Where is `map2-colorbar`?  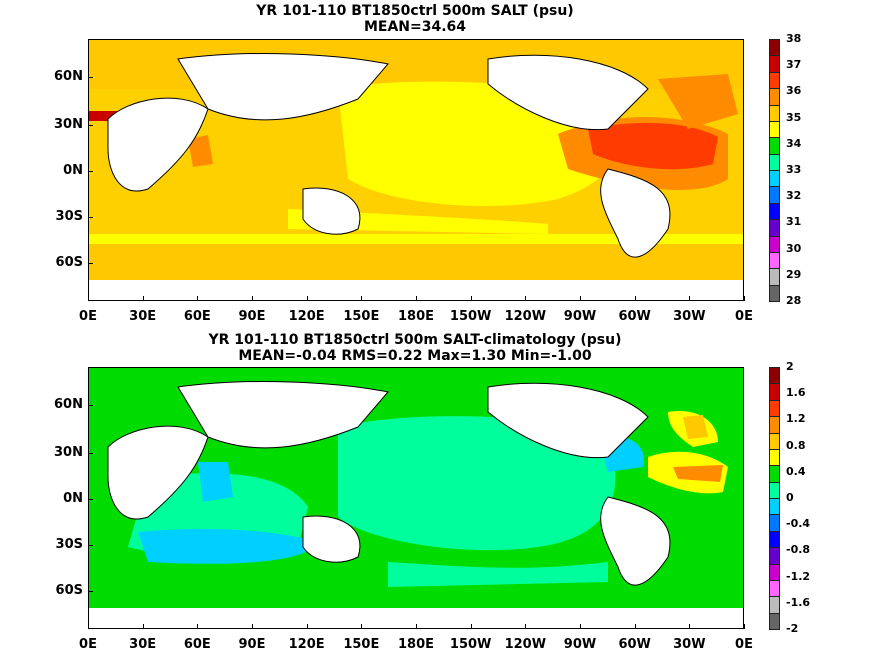 map2-colorbar is located at coordinates (774, 498).